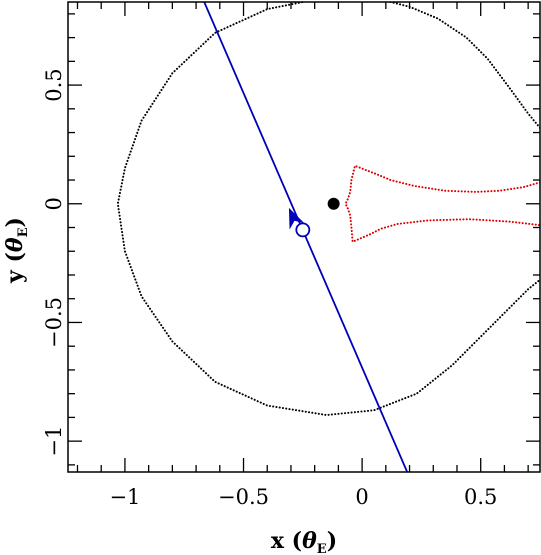 This screenshot has height=555, width=541. Describe the element at coordinates (124, 497) in the screenshot. I see `x-tick-label: −1` at that location.